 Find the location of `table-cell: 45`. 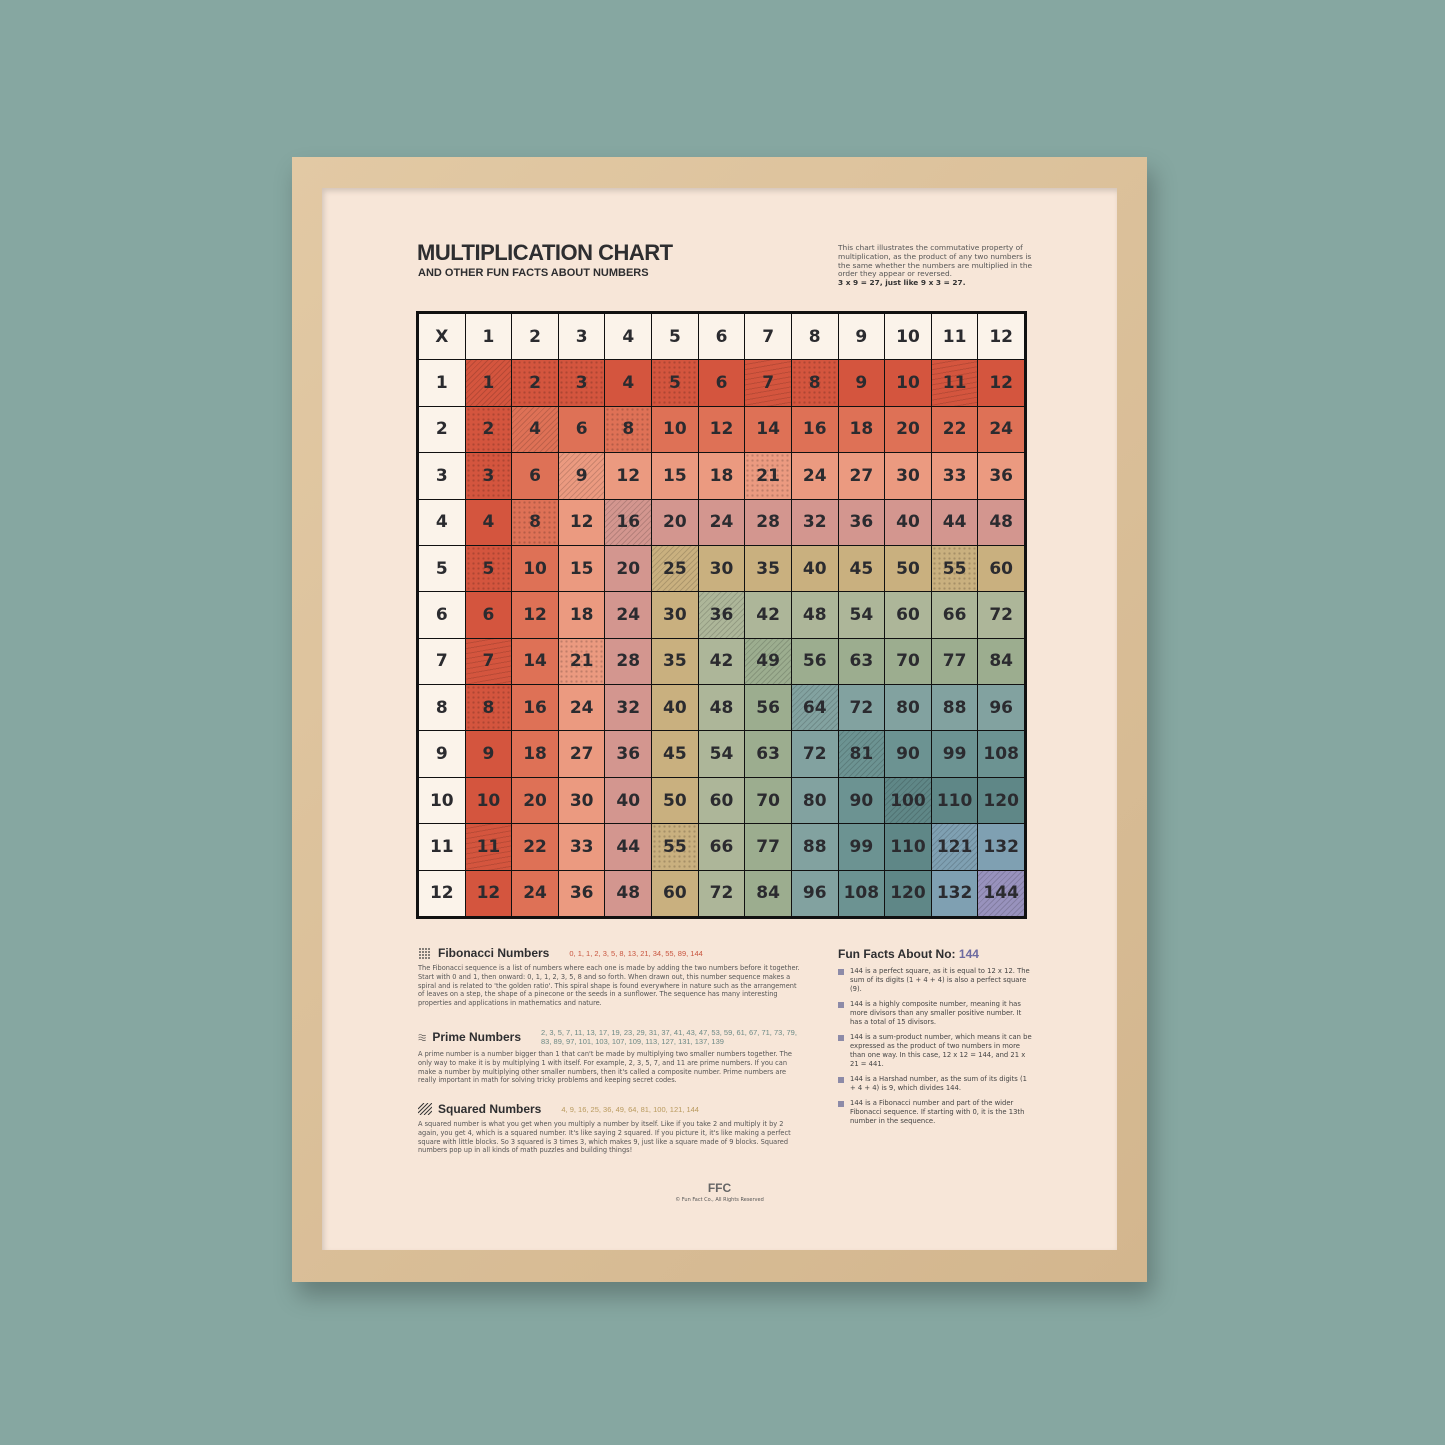

table-cell: 45 is located at coordinates (861, 568).